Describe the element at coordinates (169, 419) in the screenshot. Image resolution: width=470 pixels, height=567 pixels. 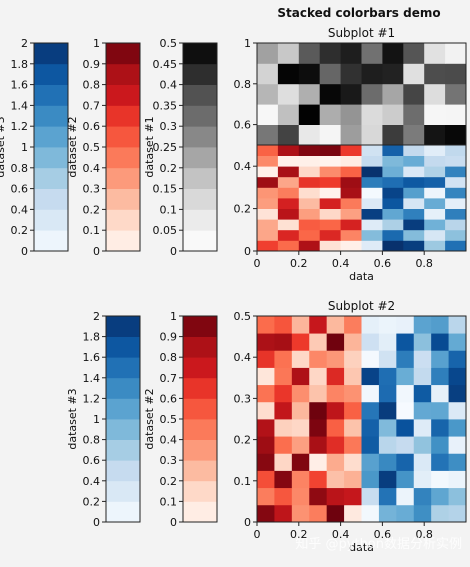
I see `colorbar-tick-label: 0.5` at that location.